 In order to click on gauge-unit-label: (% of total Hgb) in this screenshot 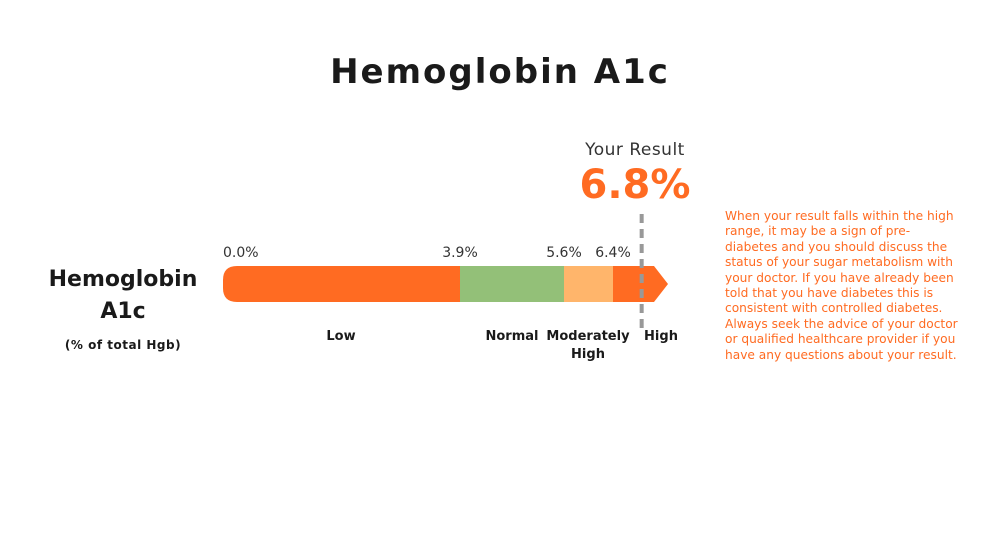, I will do `click(123, 345)`.